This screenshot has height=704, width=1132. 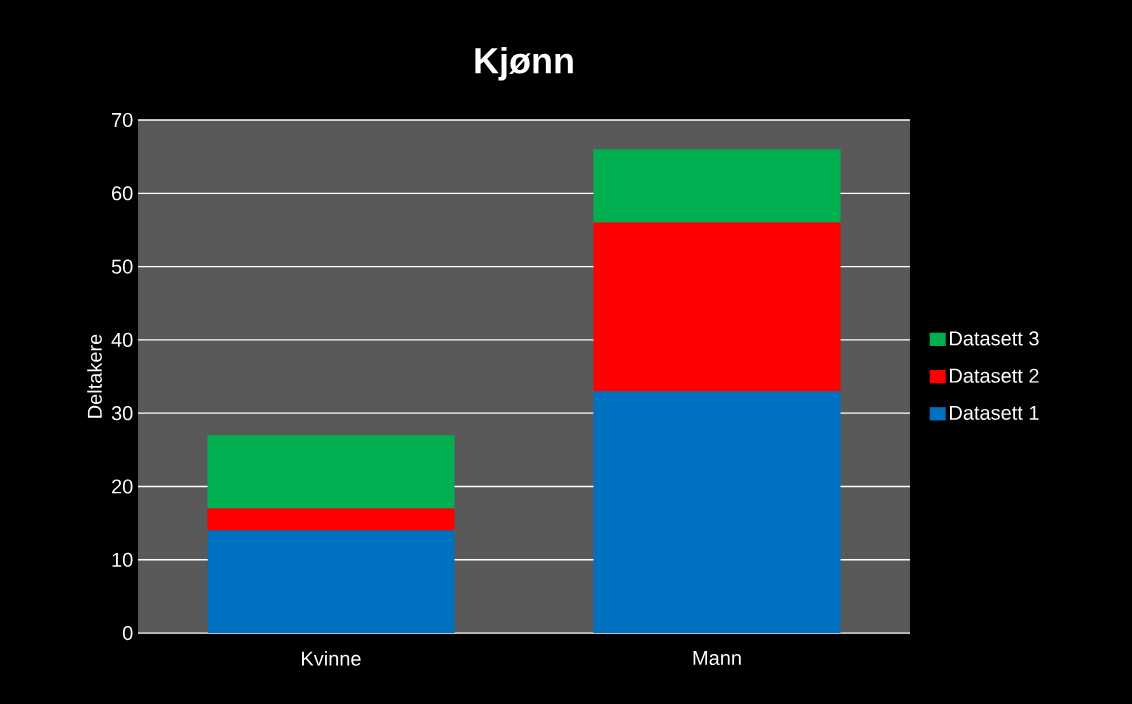 What do you see at coordinates (717, 658) in the screenshot?
I see `x-tick-label: Mann` at bounding box center [717, 658].